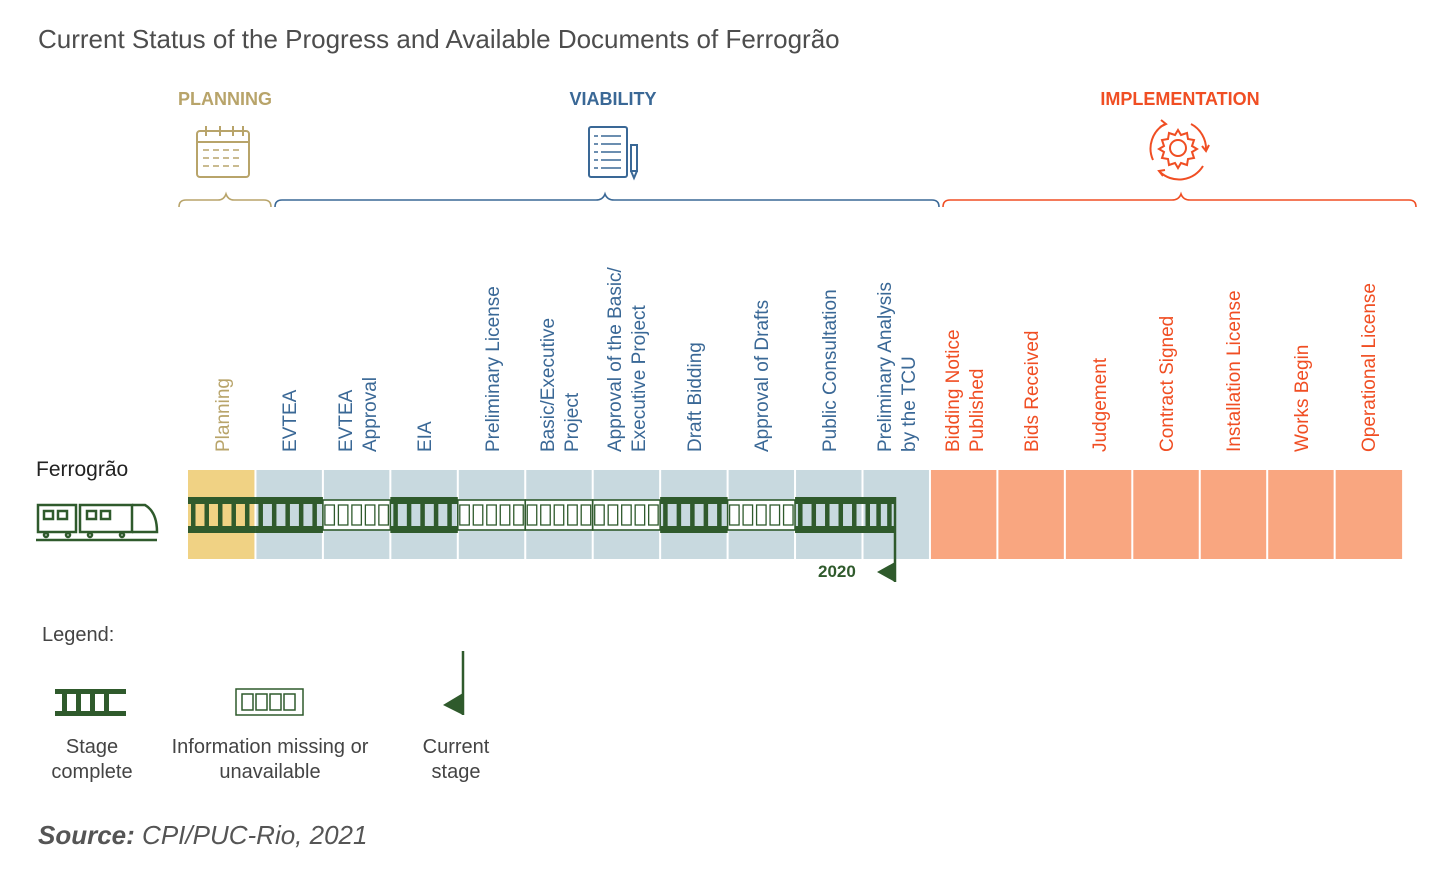 The width and height of the screenshot is (1448, 876). I want to click on stage-label-line: Project, so click(572, 422).